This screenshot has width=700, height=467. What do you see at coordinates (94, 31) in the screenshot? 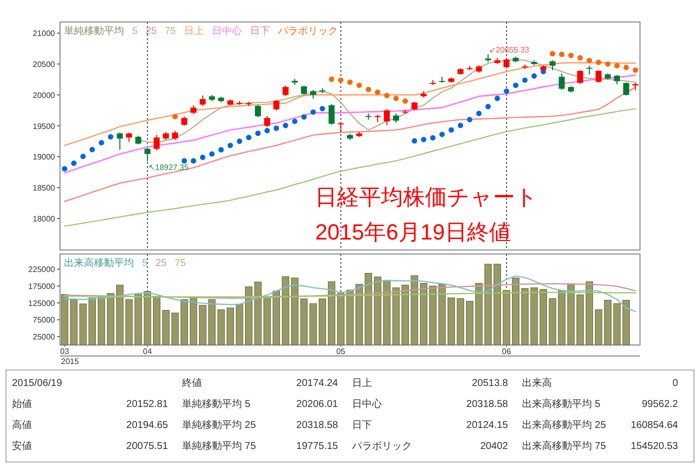
I see `legend-title: 単純移動平均` at bounding box center [94, 31].